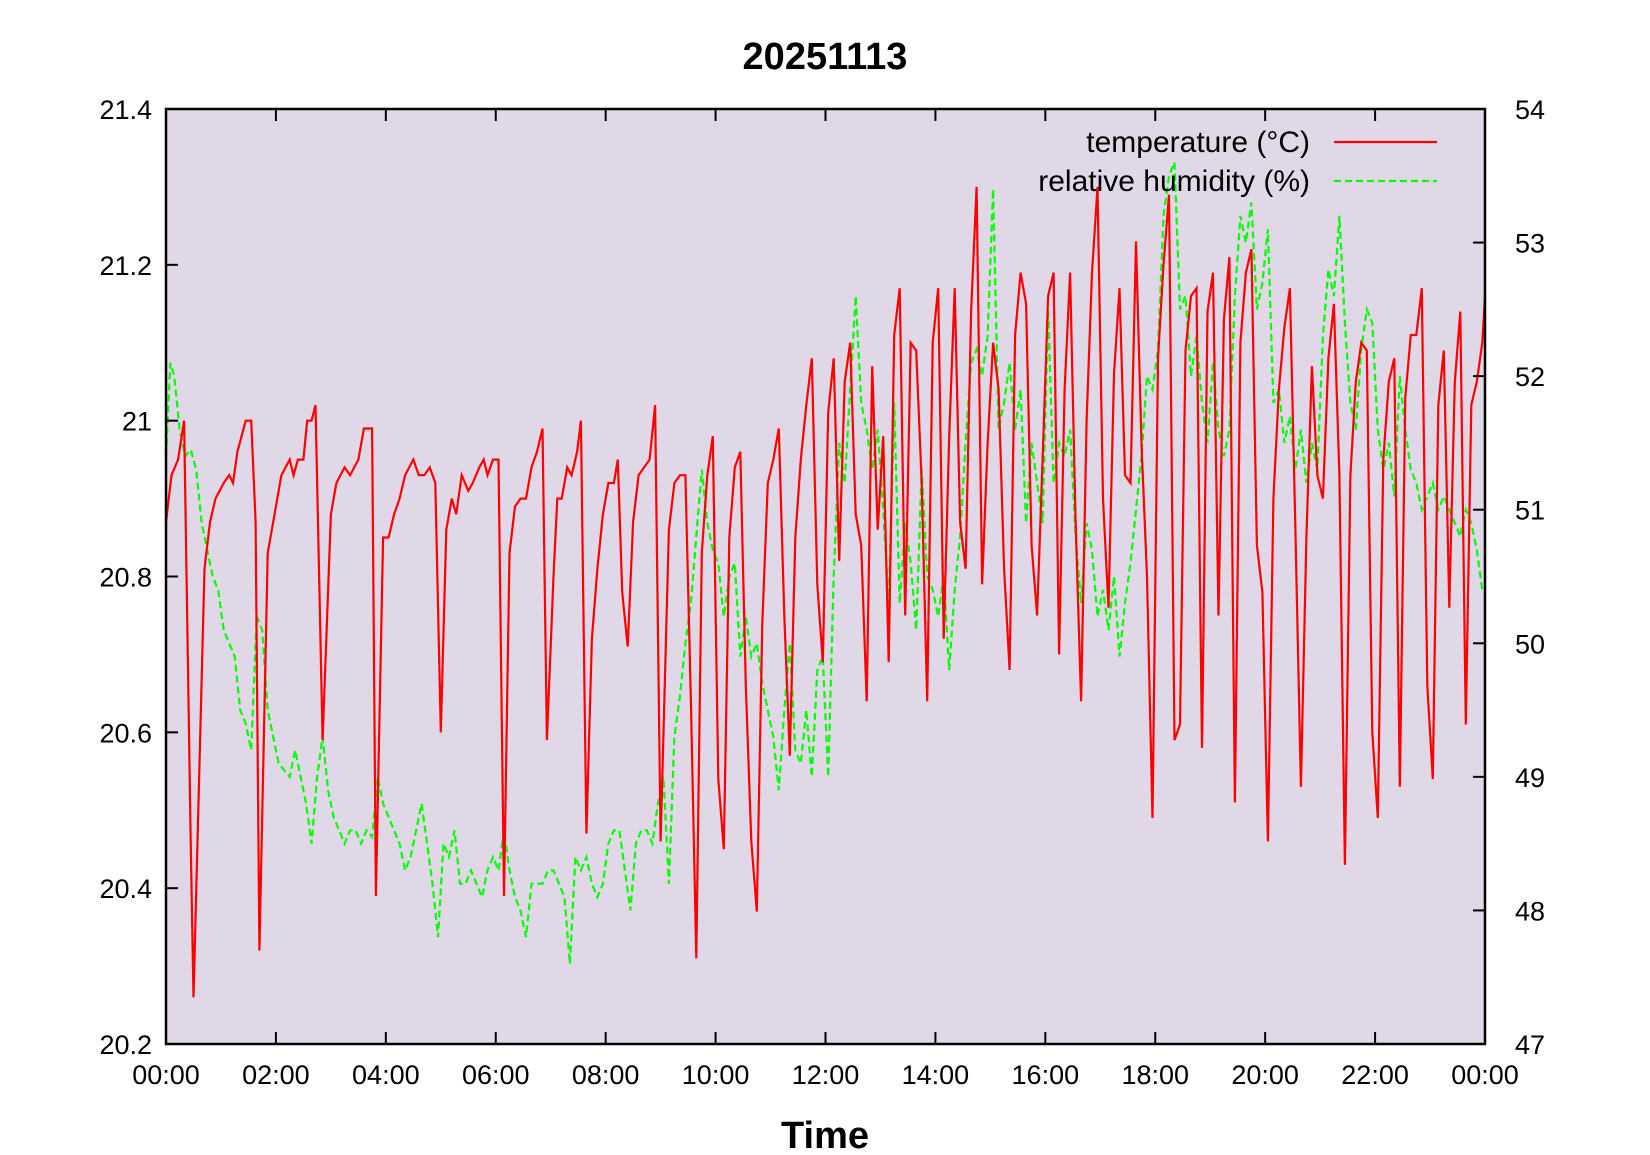  What do you see at coordinates (125, 1045) in the screenshot?
I see `y-tick-label: 20.2` at bounding box center [125, 1045].